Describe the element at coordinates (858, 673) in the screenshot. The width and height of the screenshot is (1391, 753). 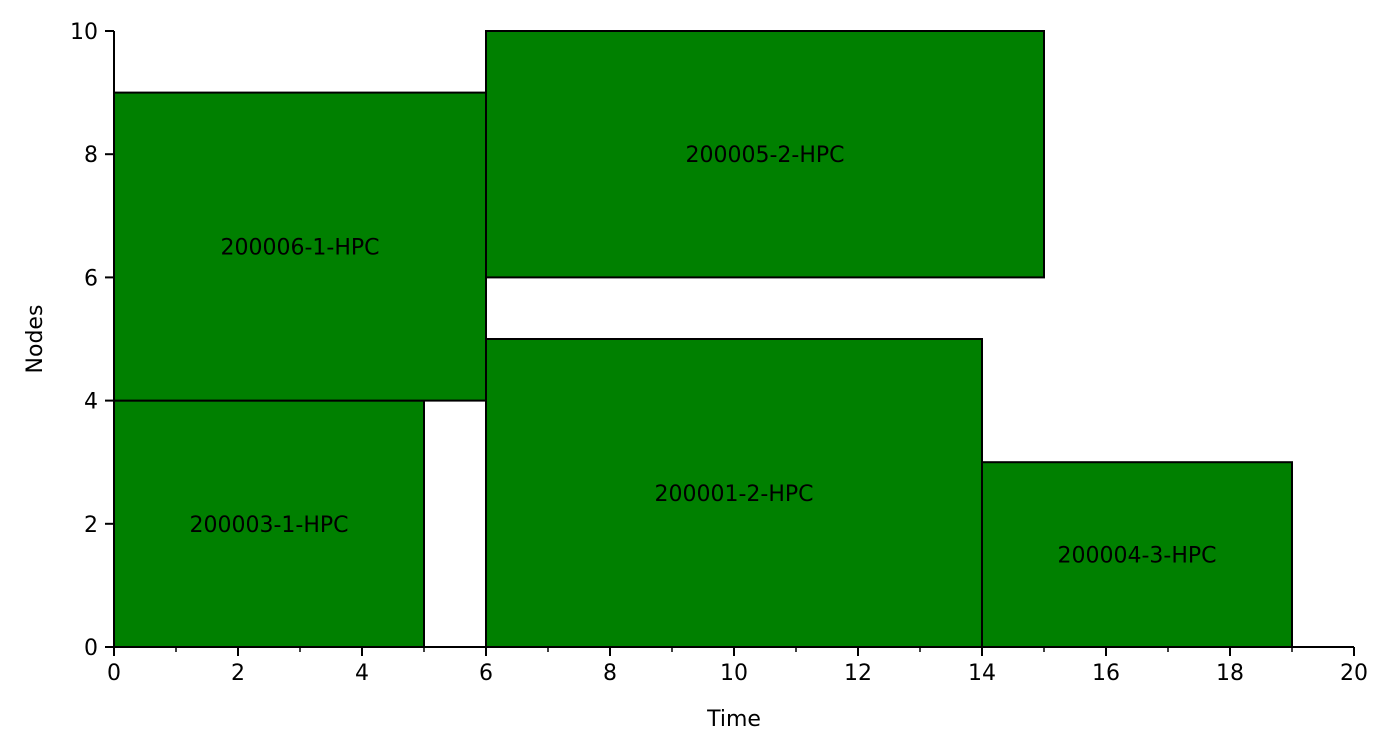
I see `x-tick-label: 12` at that location.